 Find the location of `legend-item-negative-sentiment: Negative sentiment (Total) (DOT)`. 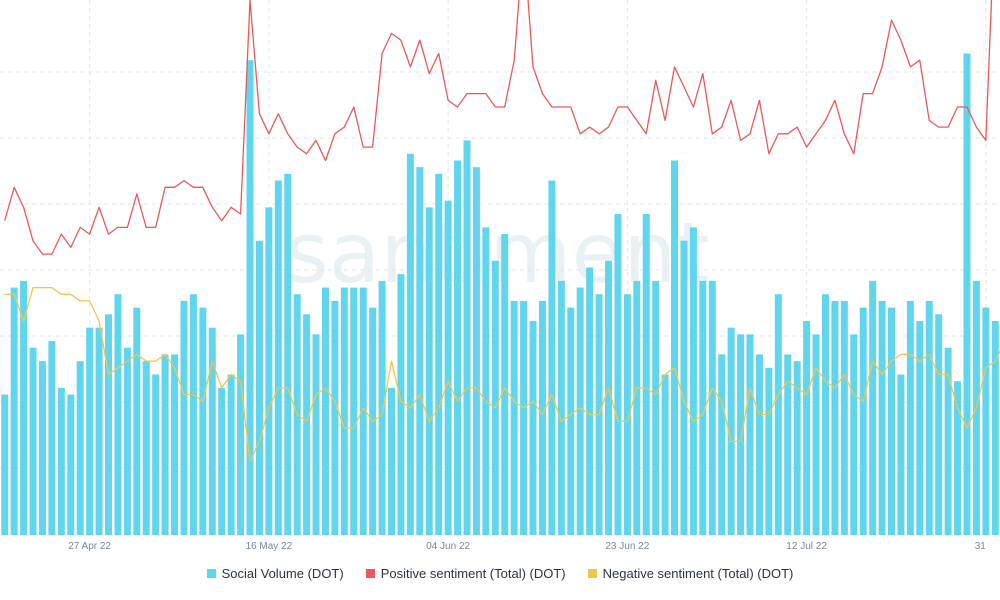

legend-item-negative-sentiment: Negative sentiment (Total) (DOT) is located at coordinates (690, 573).